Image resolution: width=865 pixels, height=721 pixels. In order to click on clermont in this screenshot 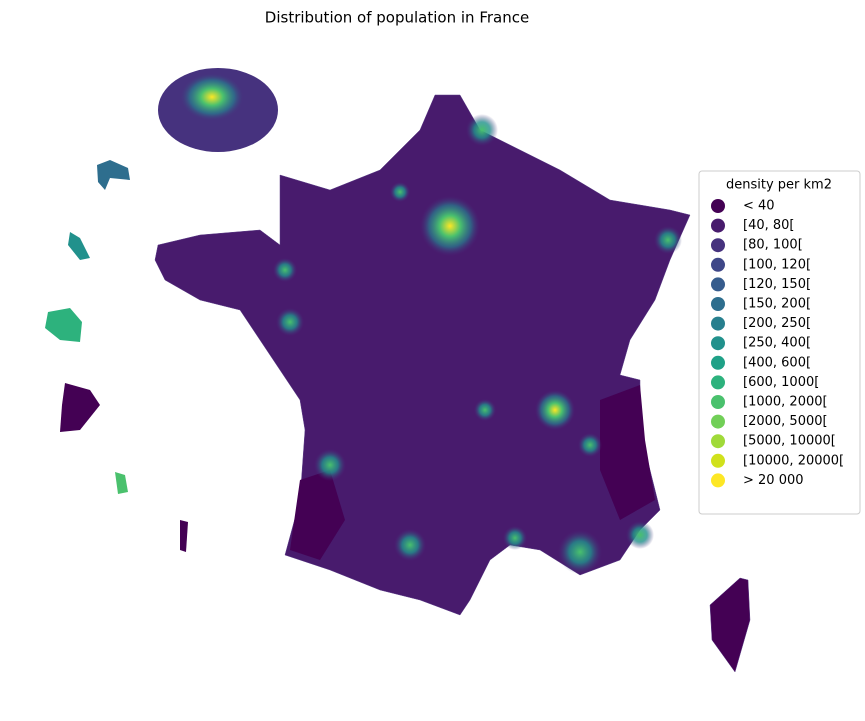, I will do `click(485, 410)`.